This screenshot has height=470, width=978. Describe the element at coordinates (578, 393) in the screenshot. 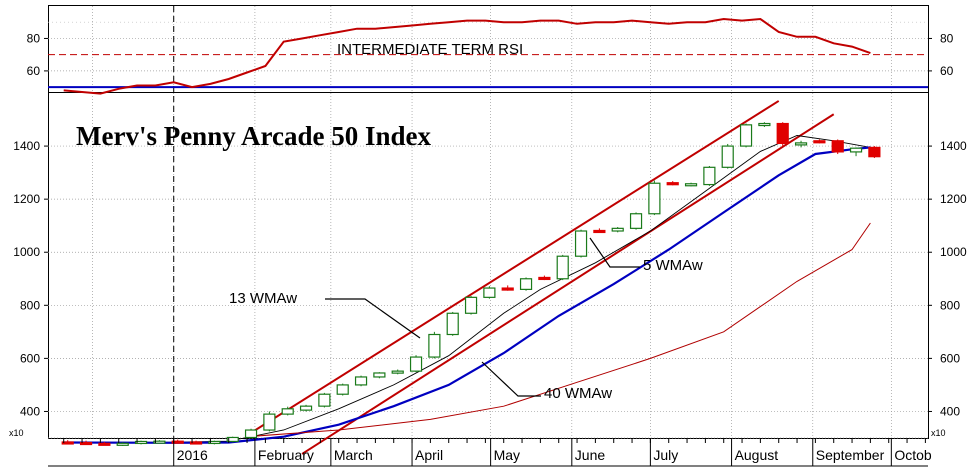

I see `ma-label-40: 40 WMAw` at that location.